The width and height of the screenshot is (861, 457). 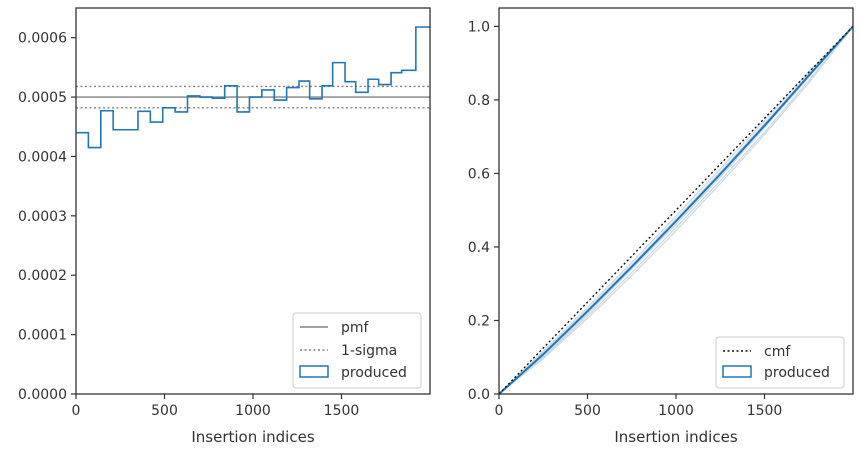 I want to click on pmf-x-tick-label: 500, so click(x=164, y=411).